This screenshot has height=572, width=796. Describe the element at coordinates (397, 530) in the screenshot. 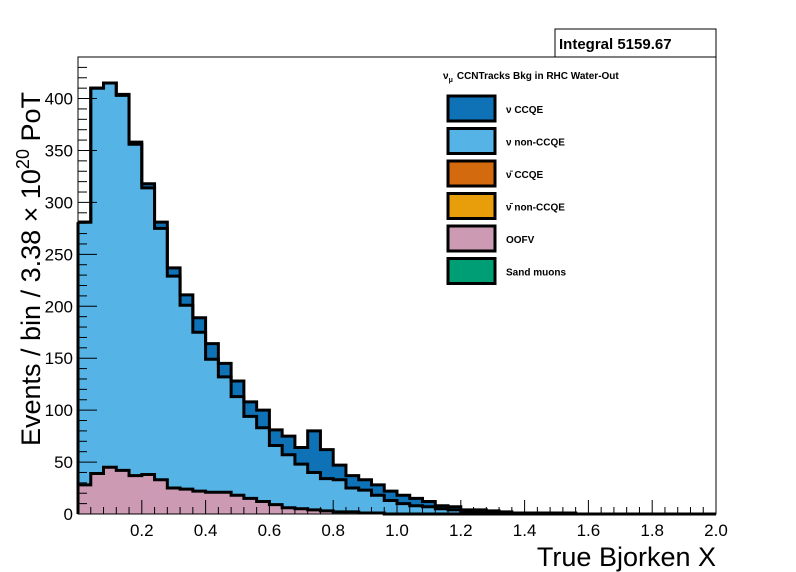

I see `x-tick-label: 1.0` at that location.